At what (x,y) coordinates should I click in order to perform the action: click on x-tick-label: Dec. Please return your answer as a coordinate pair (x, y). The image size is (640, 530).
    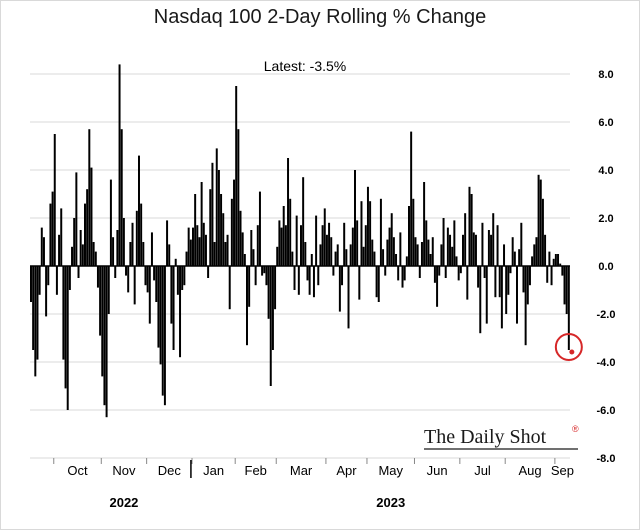
    Looking at the image, I should click on (170, 470).